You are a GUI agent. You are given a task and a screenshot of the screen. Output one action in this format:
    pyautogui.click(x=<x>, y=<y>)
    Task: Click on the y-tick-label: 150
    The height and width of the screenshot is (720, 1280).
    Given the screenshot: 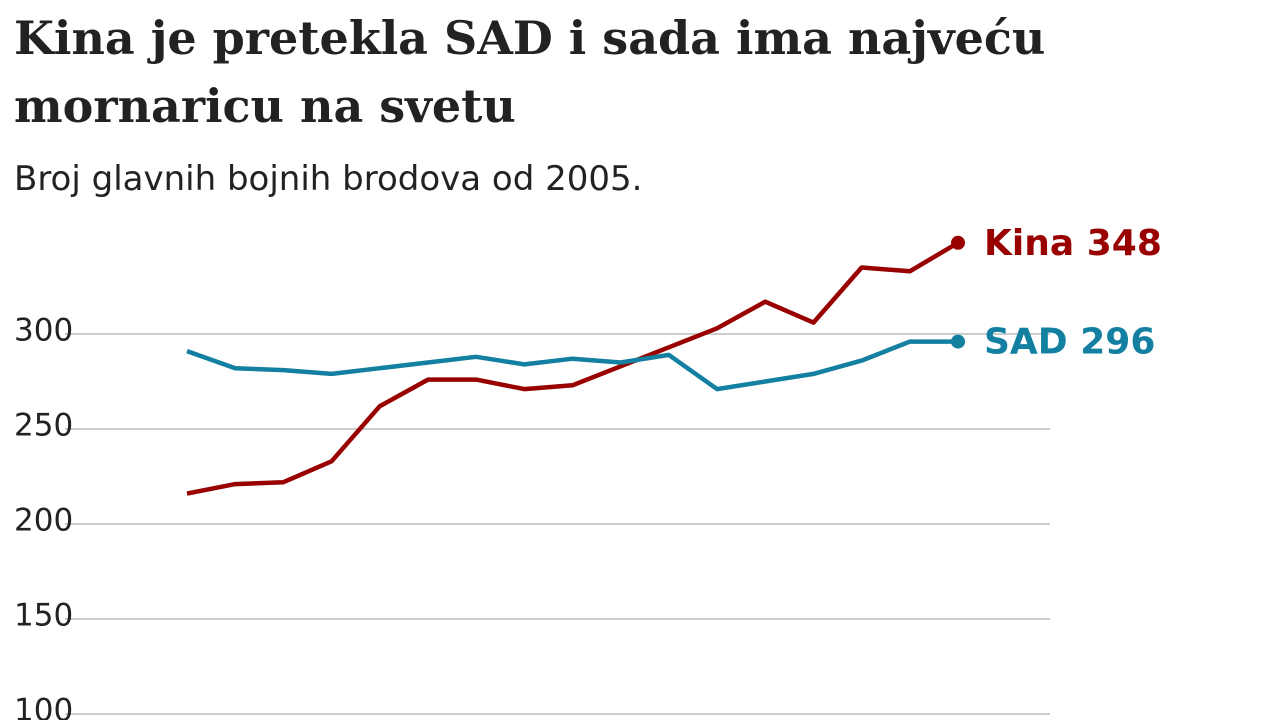 What is the action you would take?
    pyautogui.click(x=43, y=616)
    